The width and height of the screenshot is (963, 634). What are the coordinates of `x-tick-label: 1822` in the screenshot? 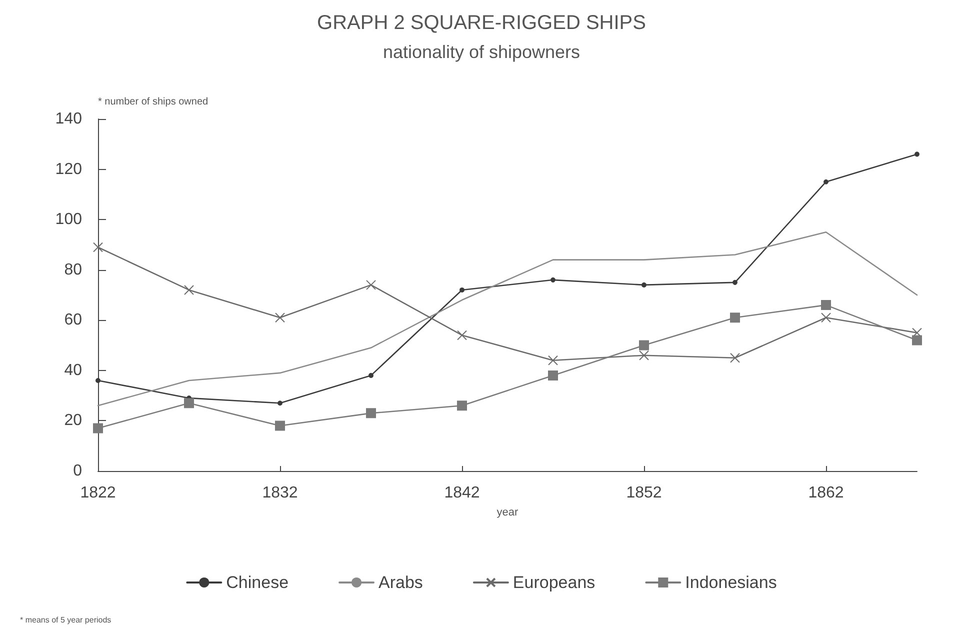 It's located at (98, 493).